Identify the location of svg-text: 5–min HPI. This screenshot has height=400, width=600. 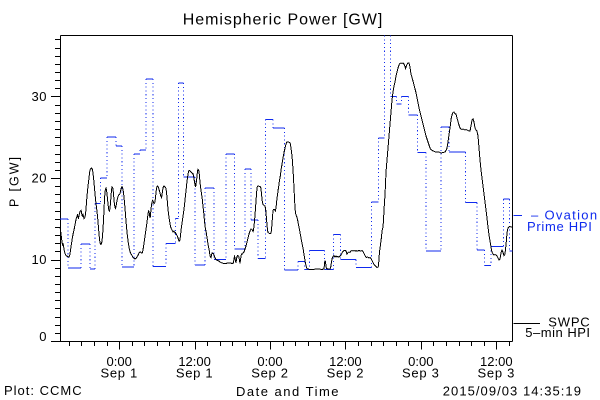
(557, 332).